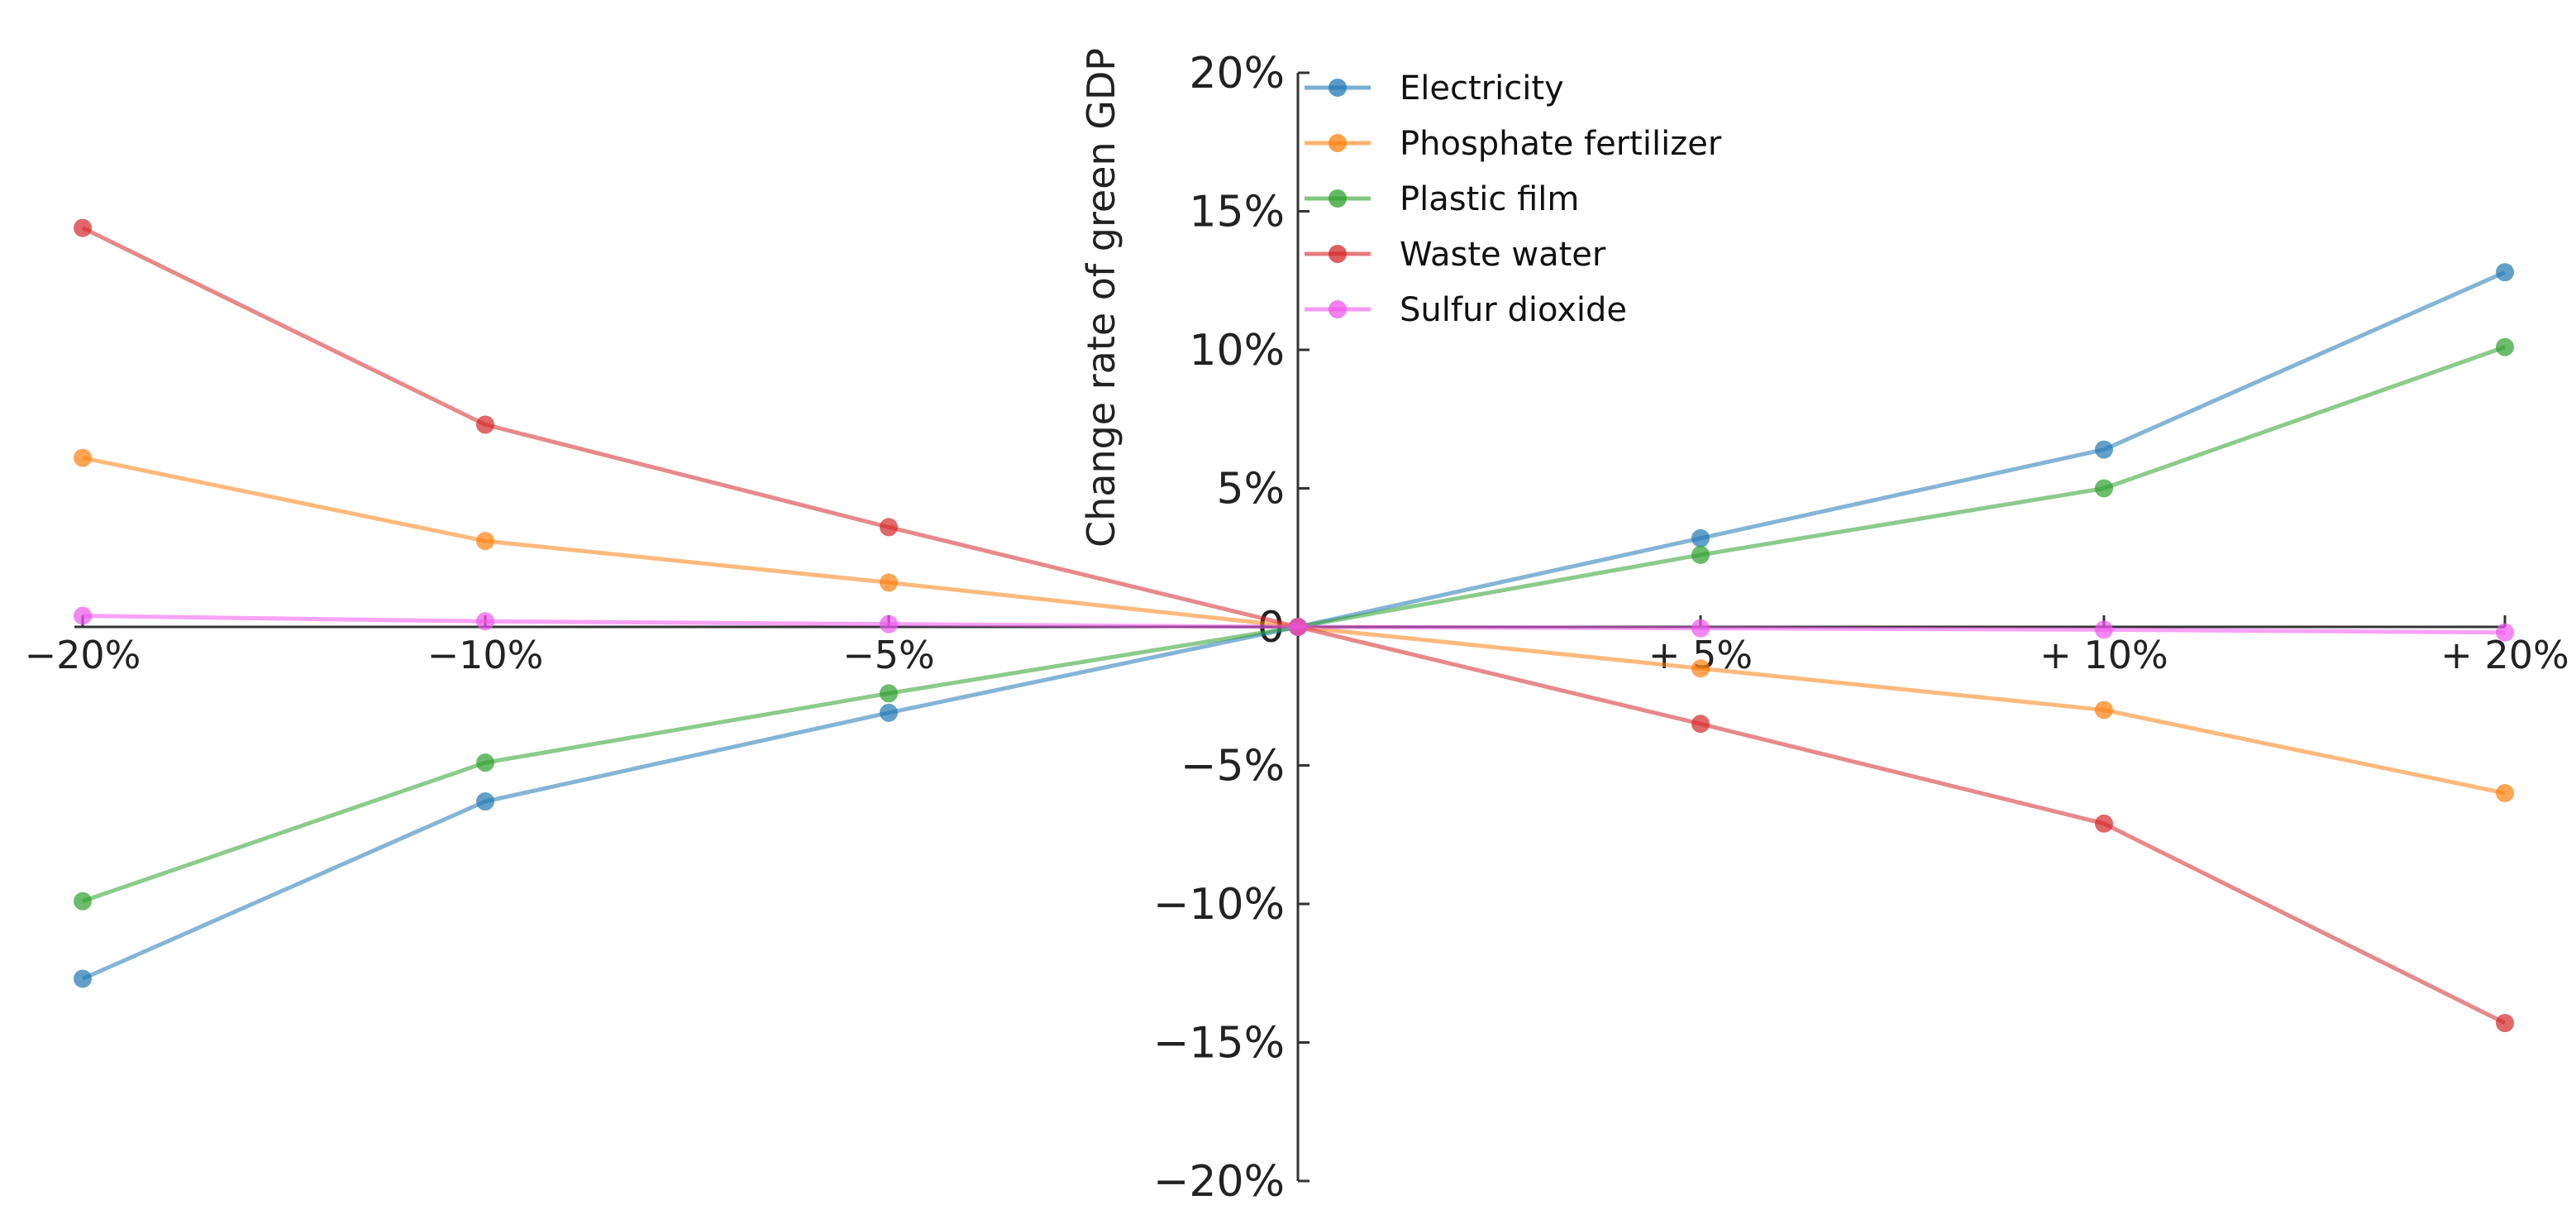  I want to click on legend-label: Plastic film, so click(1489, 199).